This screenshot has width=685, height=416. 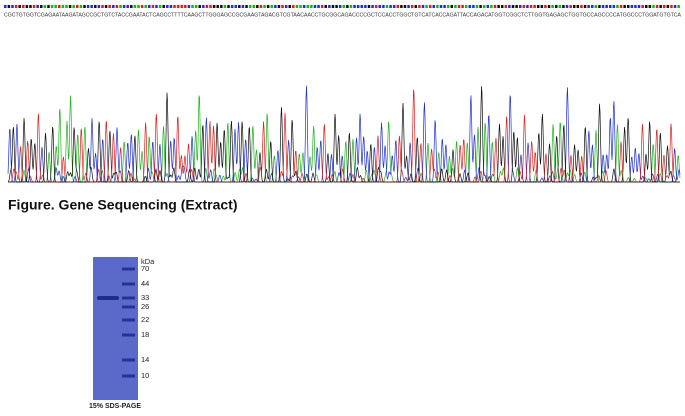 What do you see at coordinates (145, 297) in the screenshot?
I see `marker-label: 33` at bounding box center [145, 297].